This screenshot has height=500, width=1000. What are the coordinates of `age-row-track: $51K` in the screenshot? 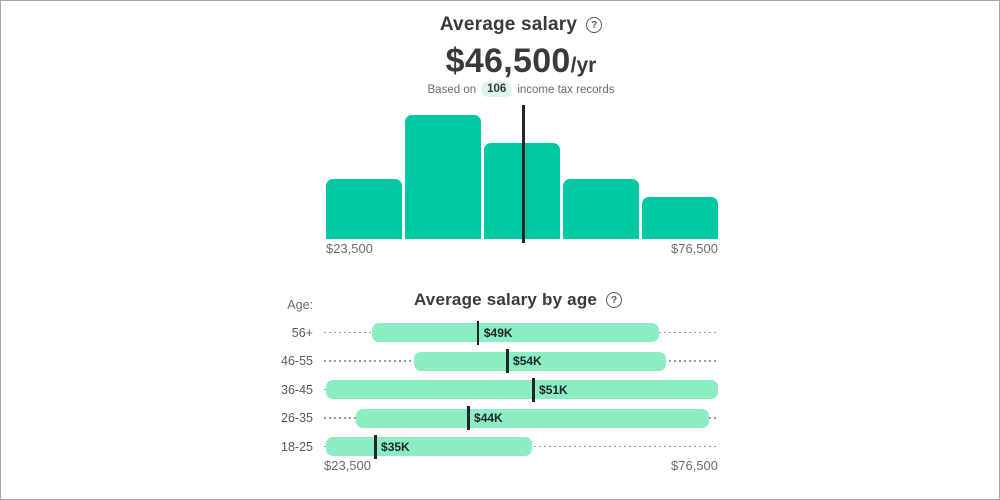 It's located at (521, 389).